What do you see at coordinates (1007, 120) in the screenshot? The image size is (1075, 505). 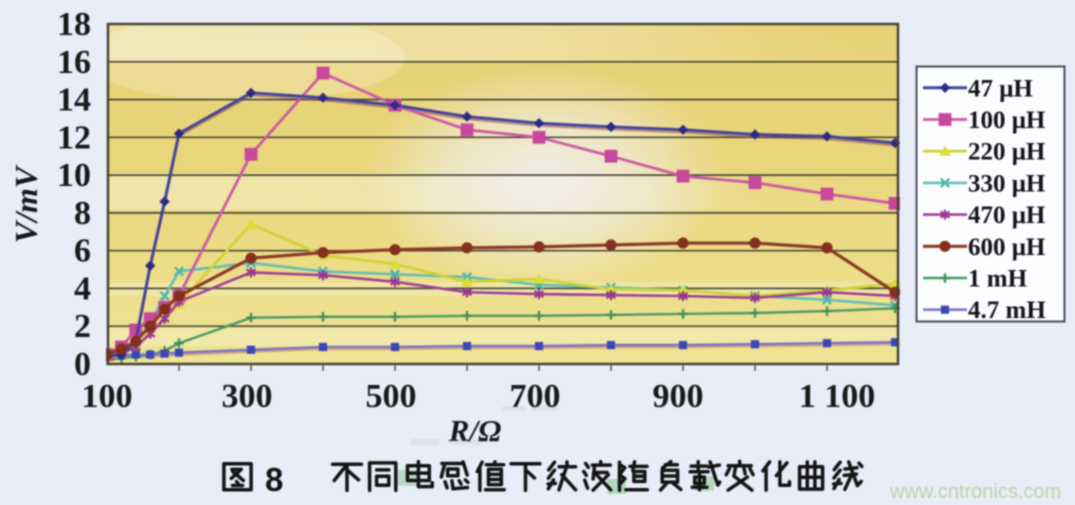 I see `svg-text: 100 μH` at bounding box center [1007, 120].